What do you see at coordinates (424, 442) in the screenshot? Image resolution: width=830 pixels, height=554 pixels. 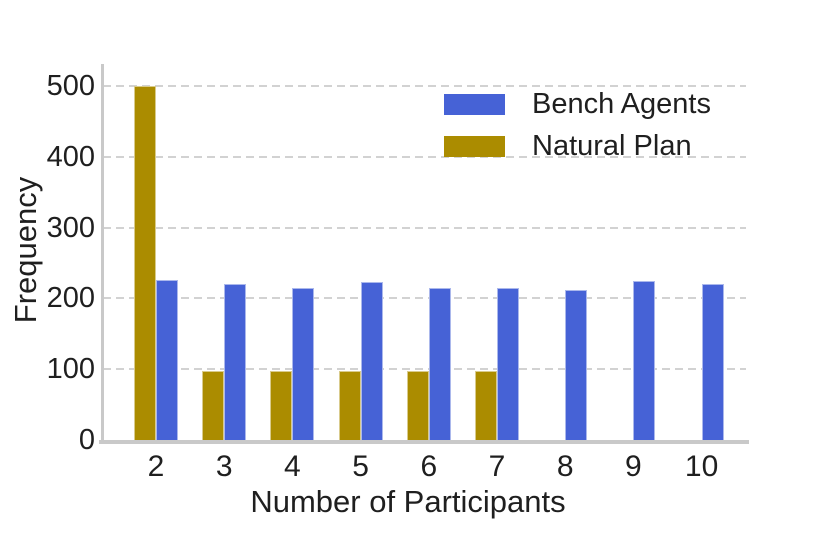 I see `x-axis-spine` at bounding box center [424, 442].